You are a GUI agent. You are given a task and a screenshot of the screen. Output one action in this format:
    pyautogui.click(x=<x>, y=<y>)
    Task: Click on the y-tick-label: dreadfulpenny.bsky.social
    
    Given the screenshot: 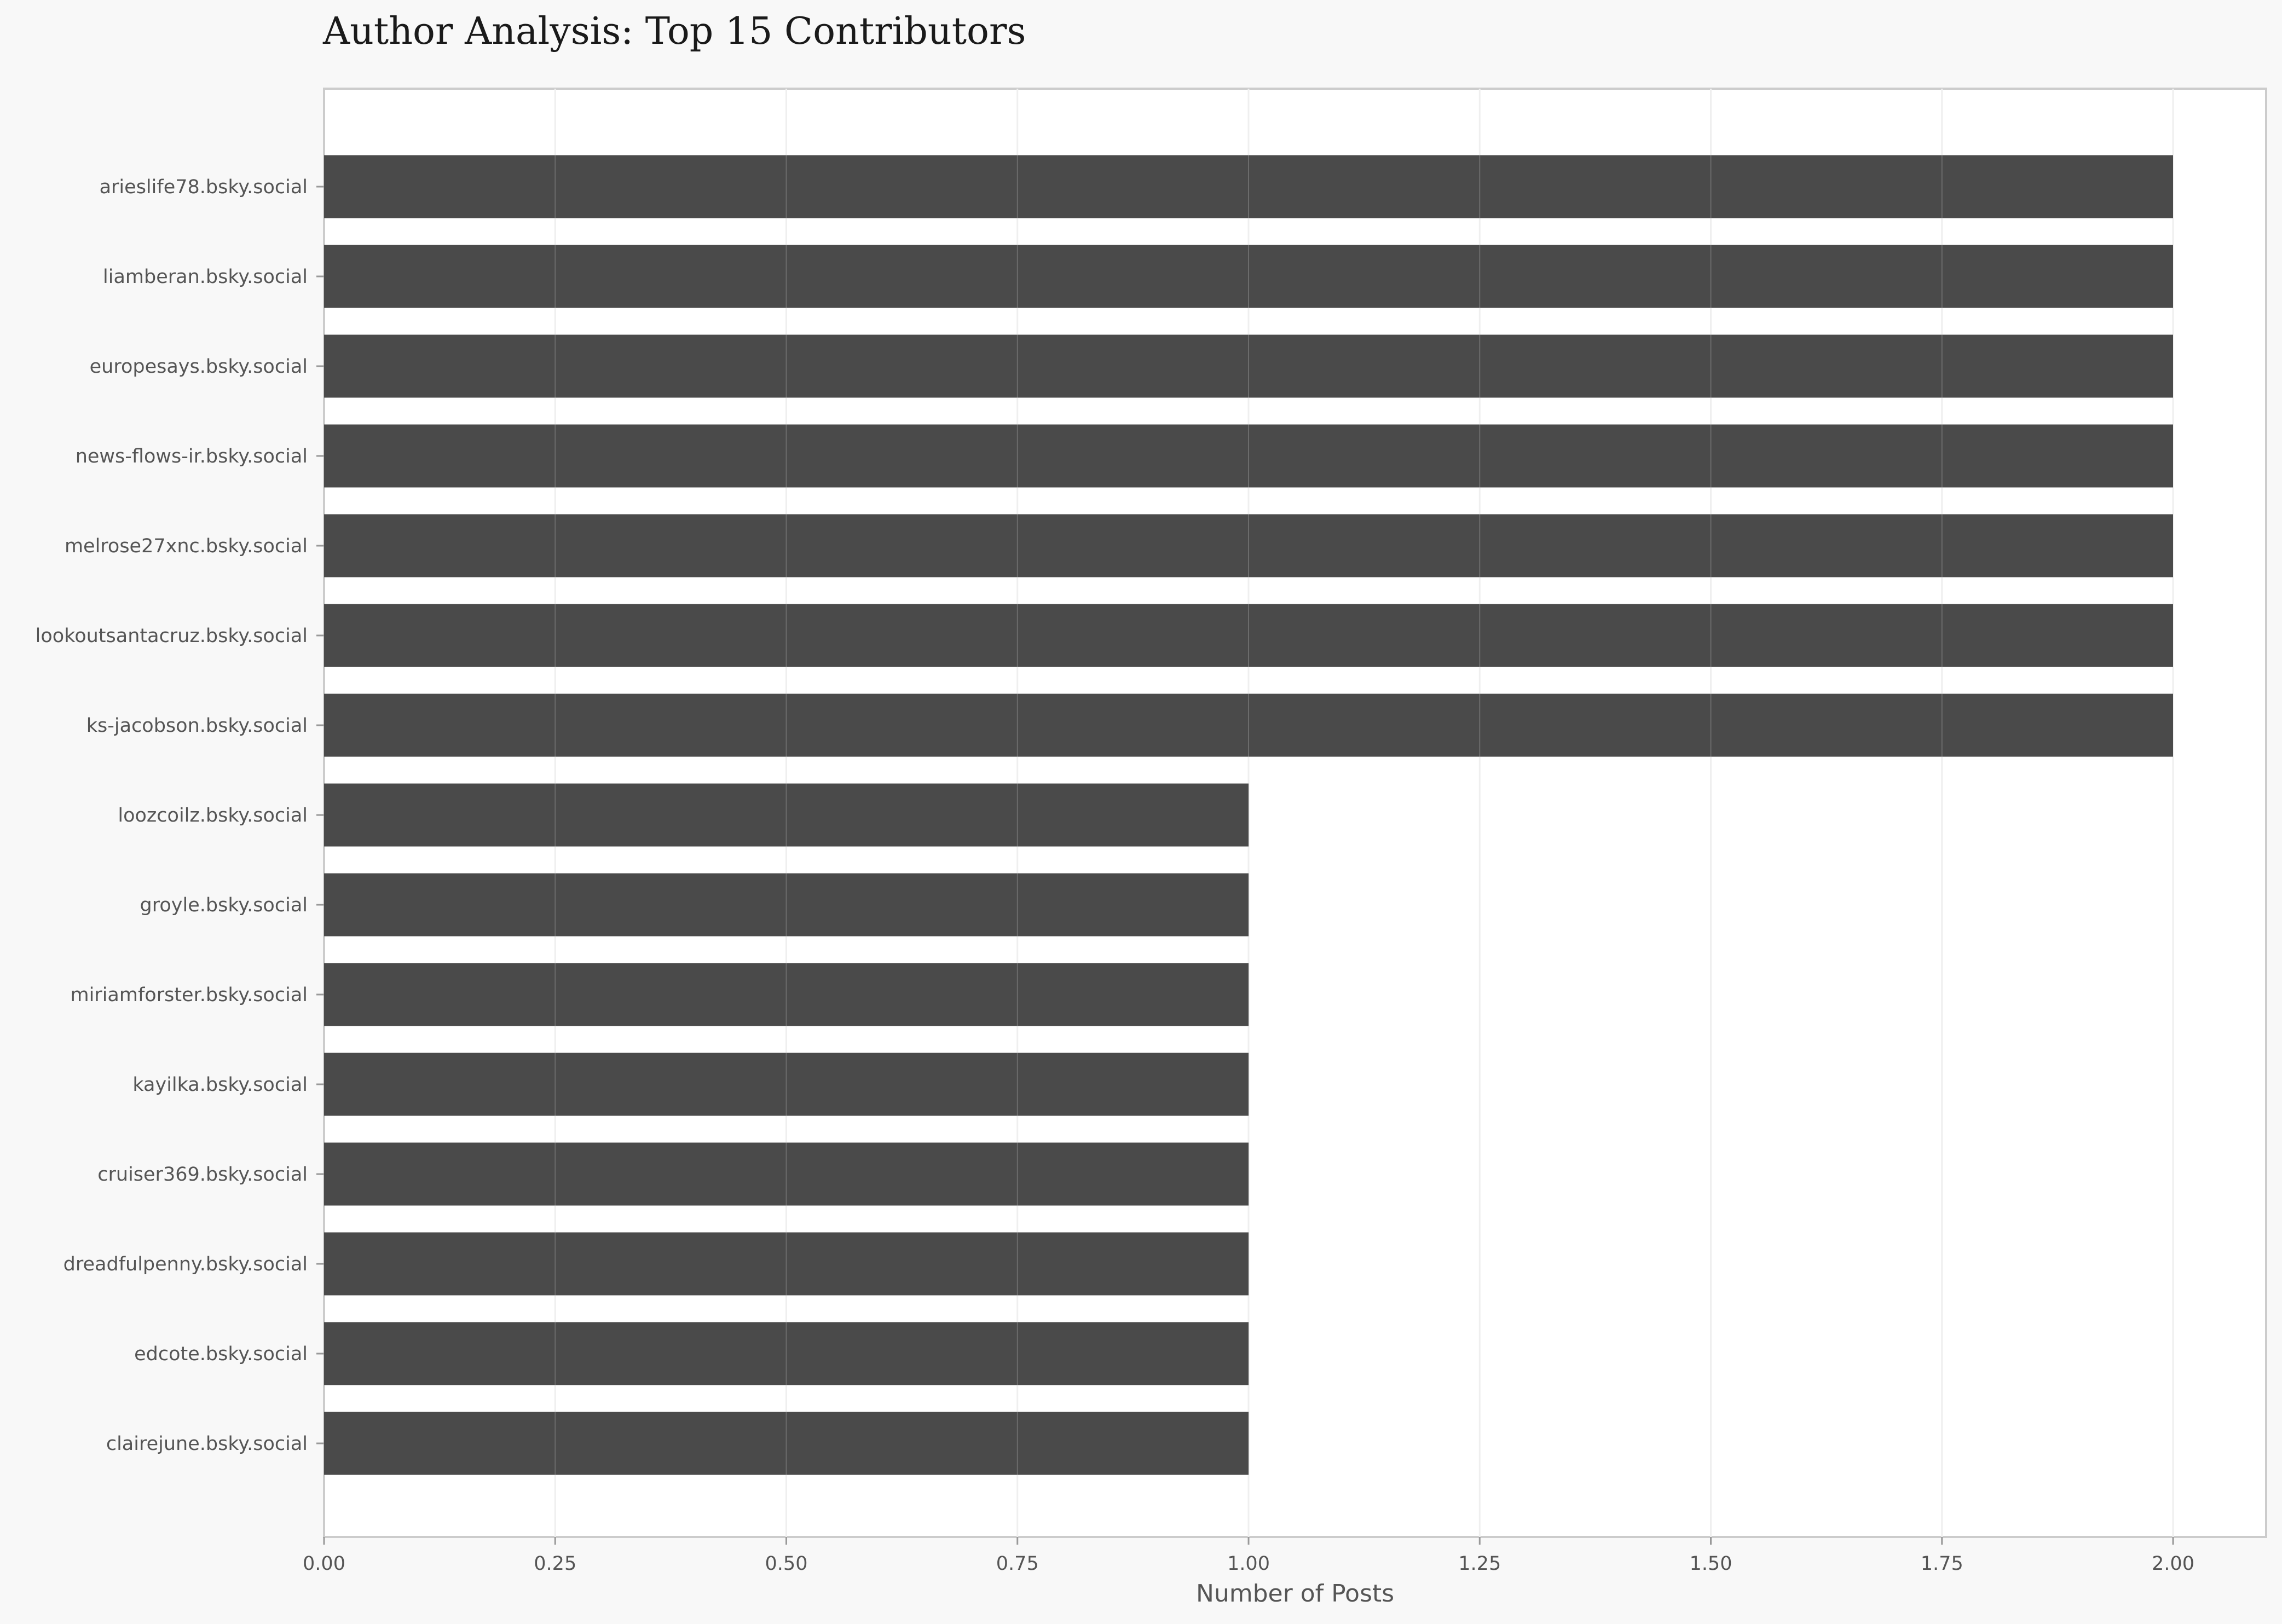 What is the action you would take?
    pyautogui.click(x=185, y=1264)
    